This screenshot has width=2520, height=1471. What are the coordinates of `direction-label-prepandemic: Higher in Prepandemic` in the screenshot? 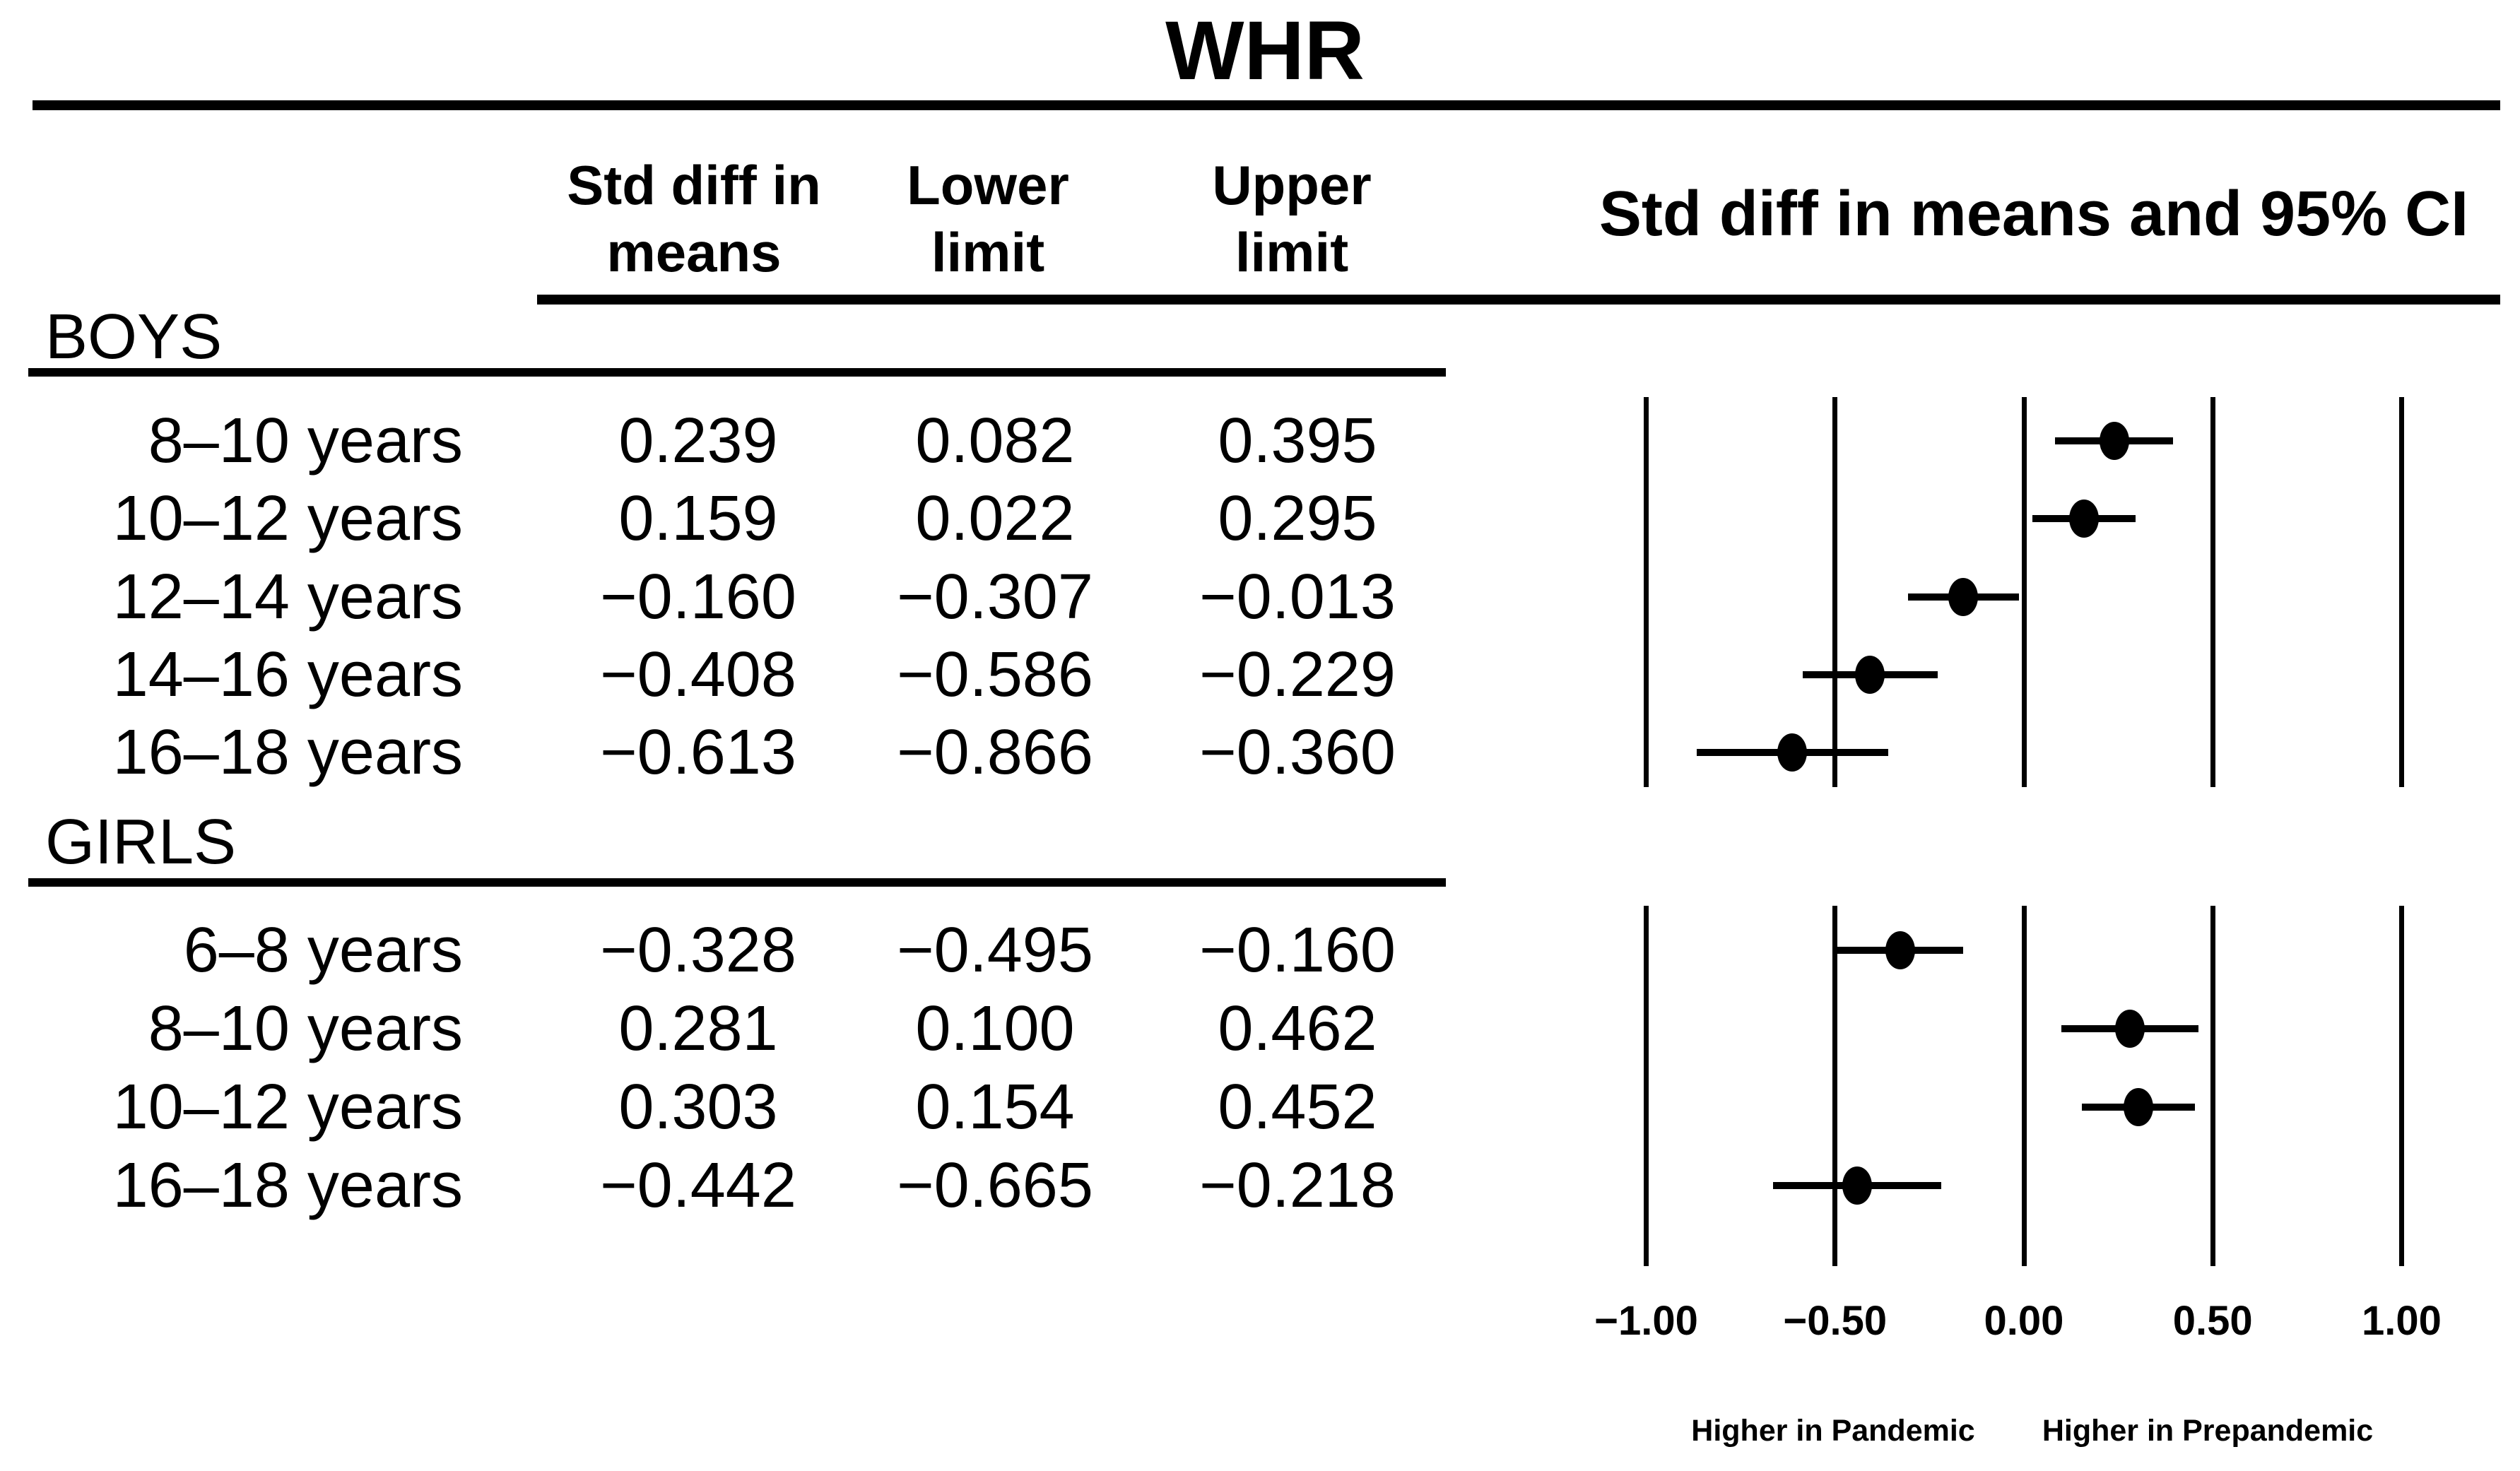 It's located at (2208, 1431).